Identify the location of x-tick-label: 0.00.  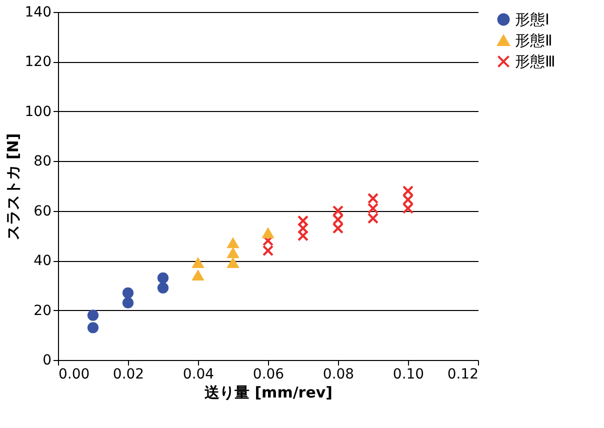
(74, 374).